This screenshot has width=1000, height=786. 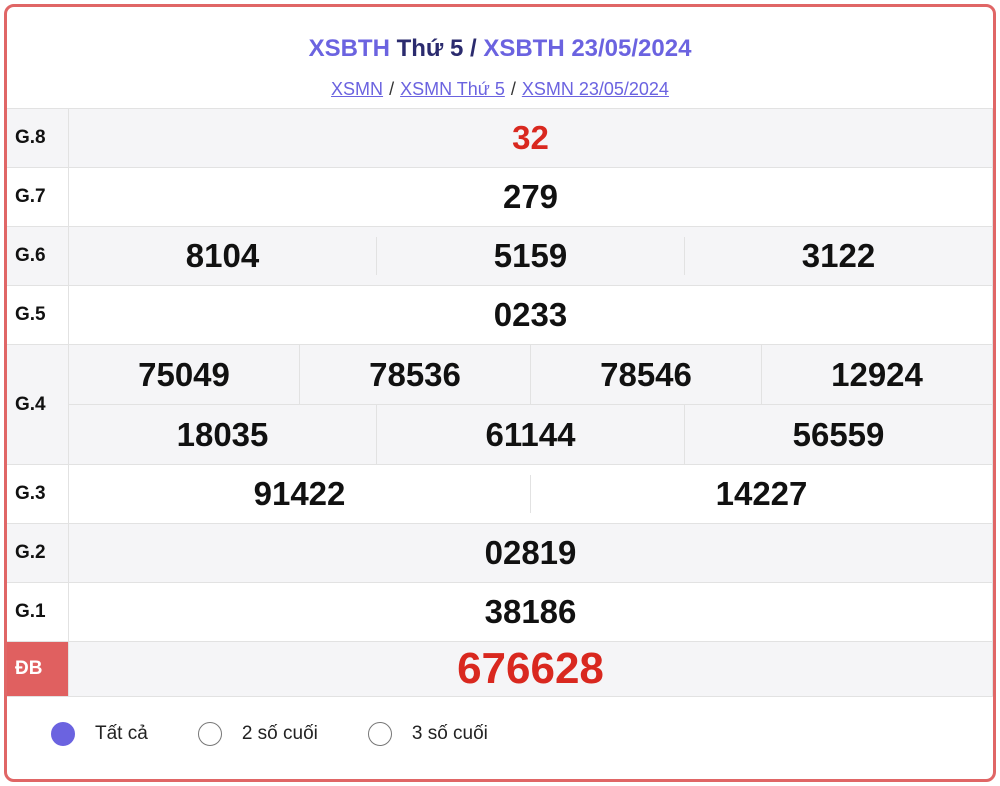 I want to click on breadcrumb: XSMN / XSMN Thứ 5/XSMN 23/05/2024, so click(x=500, y=89).